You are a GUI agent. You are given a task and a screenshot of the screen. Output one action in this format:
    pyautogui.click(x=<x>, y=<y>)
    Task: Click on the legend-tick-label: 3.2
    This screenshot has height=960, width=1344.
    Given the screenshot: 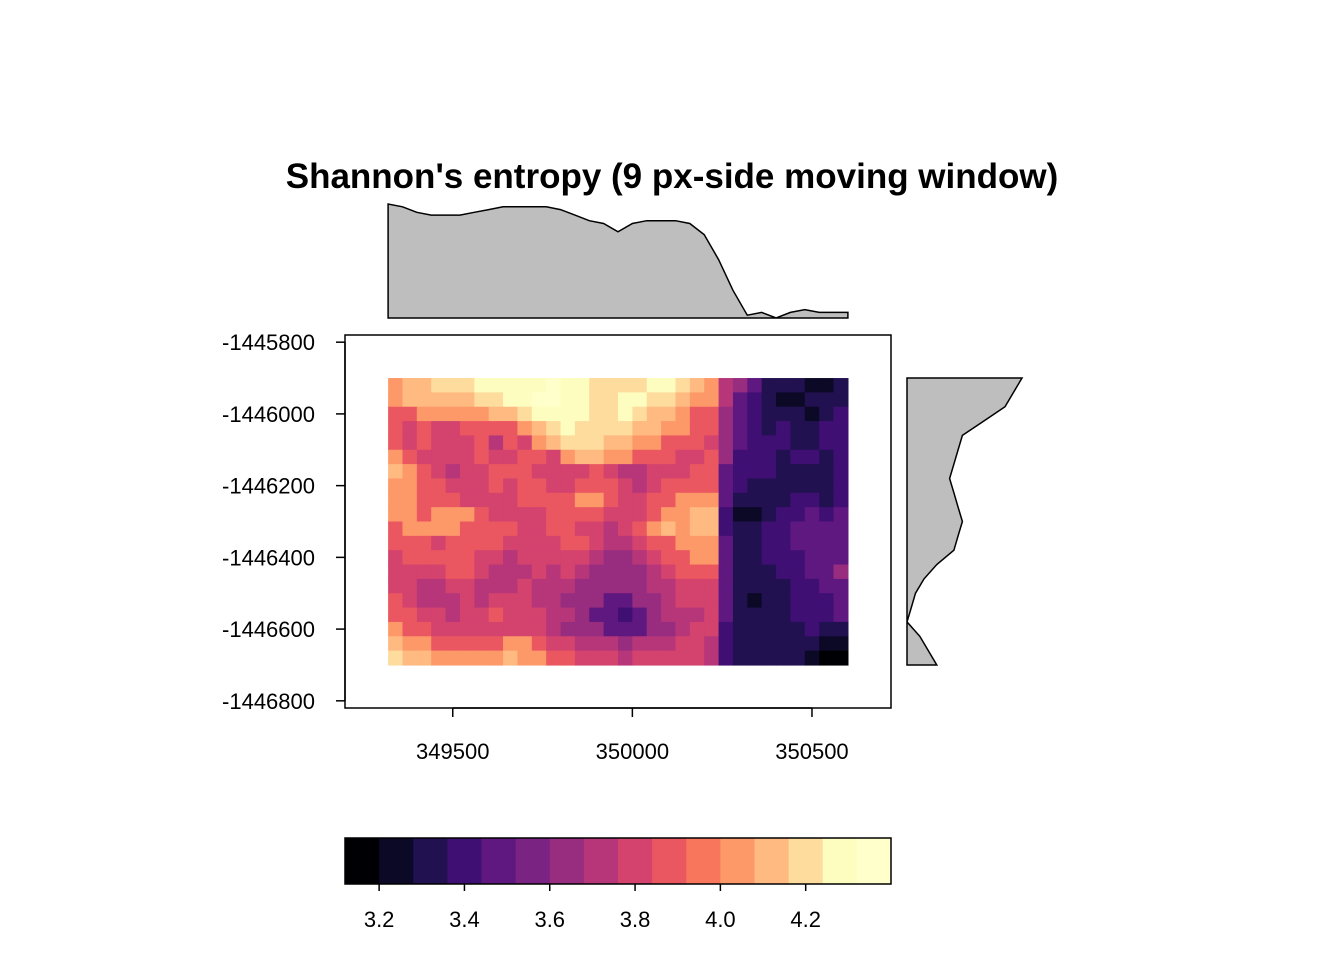 What is the action you would take?
    pyautogui.click(x=379, y=919)
    